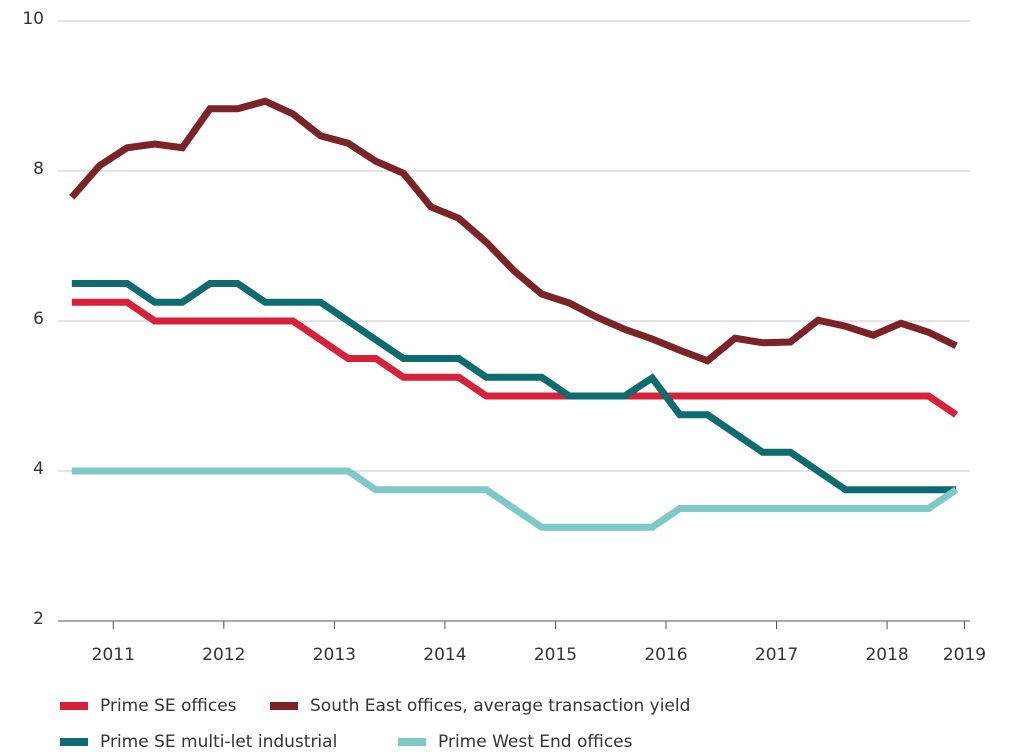 This screenshot has width=1017, height=752. I want to click on x-tick-label: 2016, so click(665, 655).